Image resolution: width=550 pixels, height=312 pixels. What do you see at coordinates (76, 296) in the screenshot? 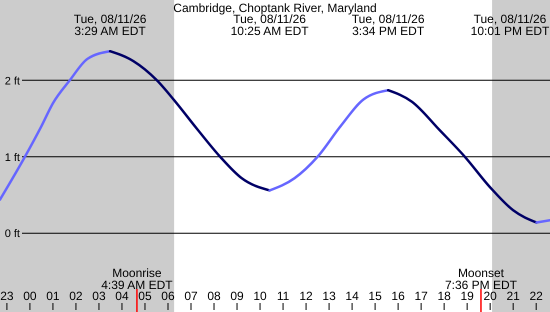
I see `x-tick-label: 02` at bounding box center [76, 296].